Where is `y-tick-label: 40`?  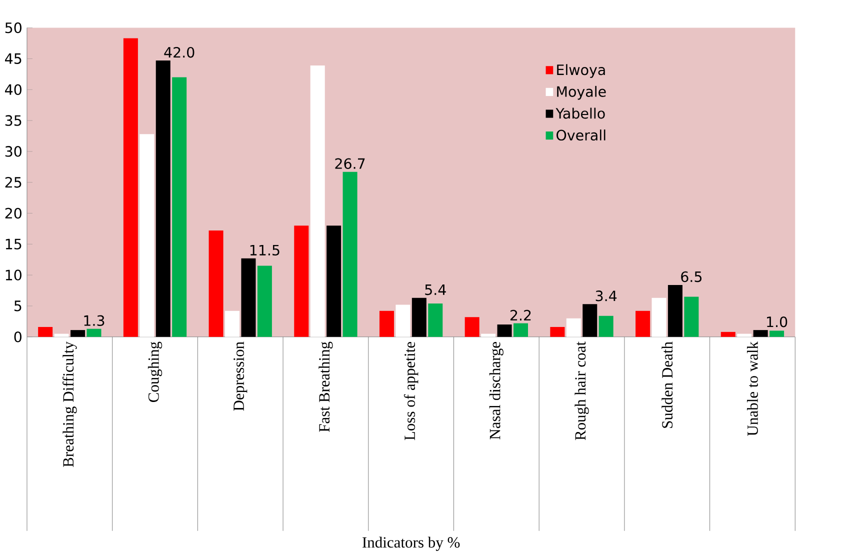 y-tick-label: 40 is located at coordinates (13, 89).